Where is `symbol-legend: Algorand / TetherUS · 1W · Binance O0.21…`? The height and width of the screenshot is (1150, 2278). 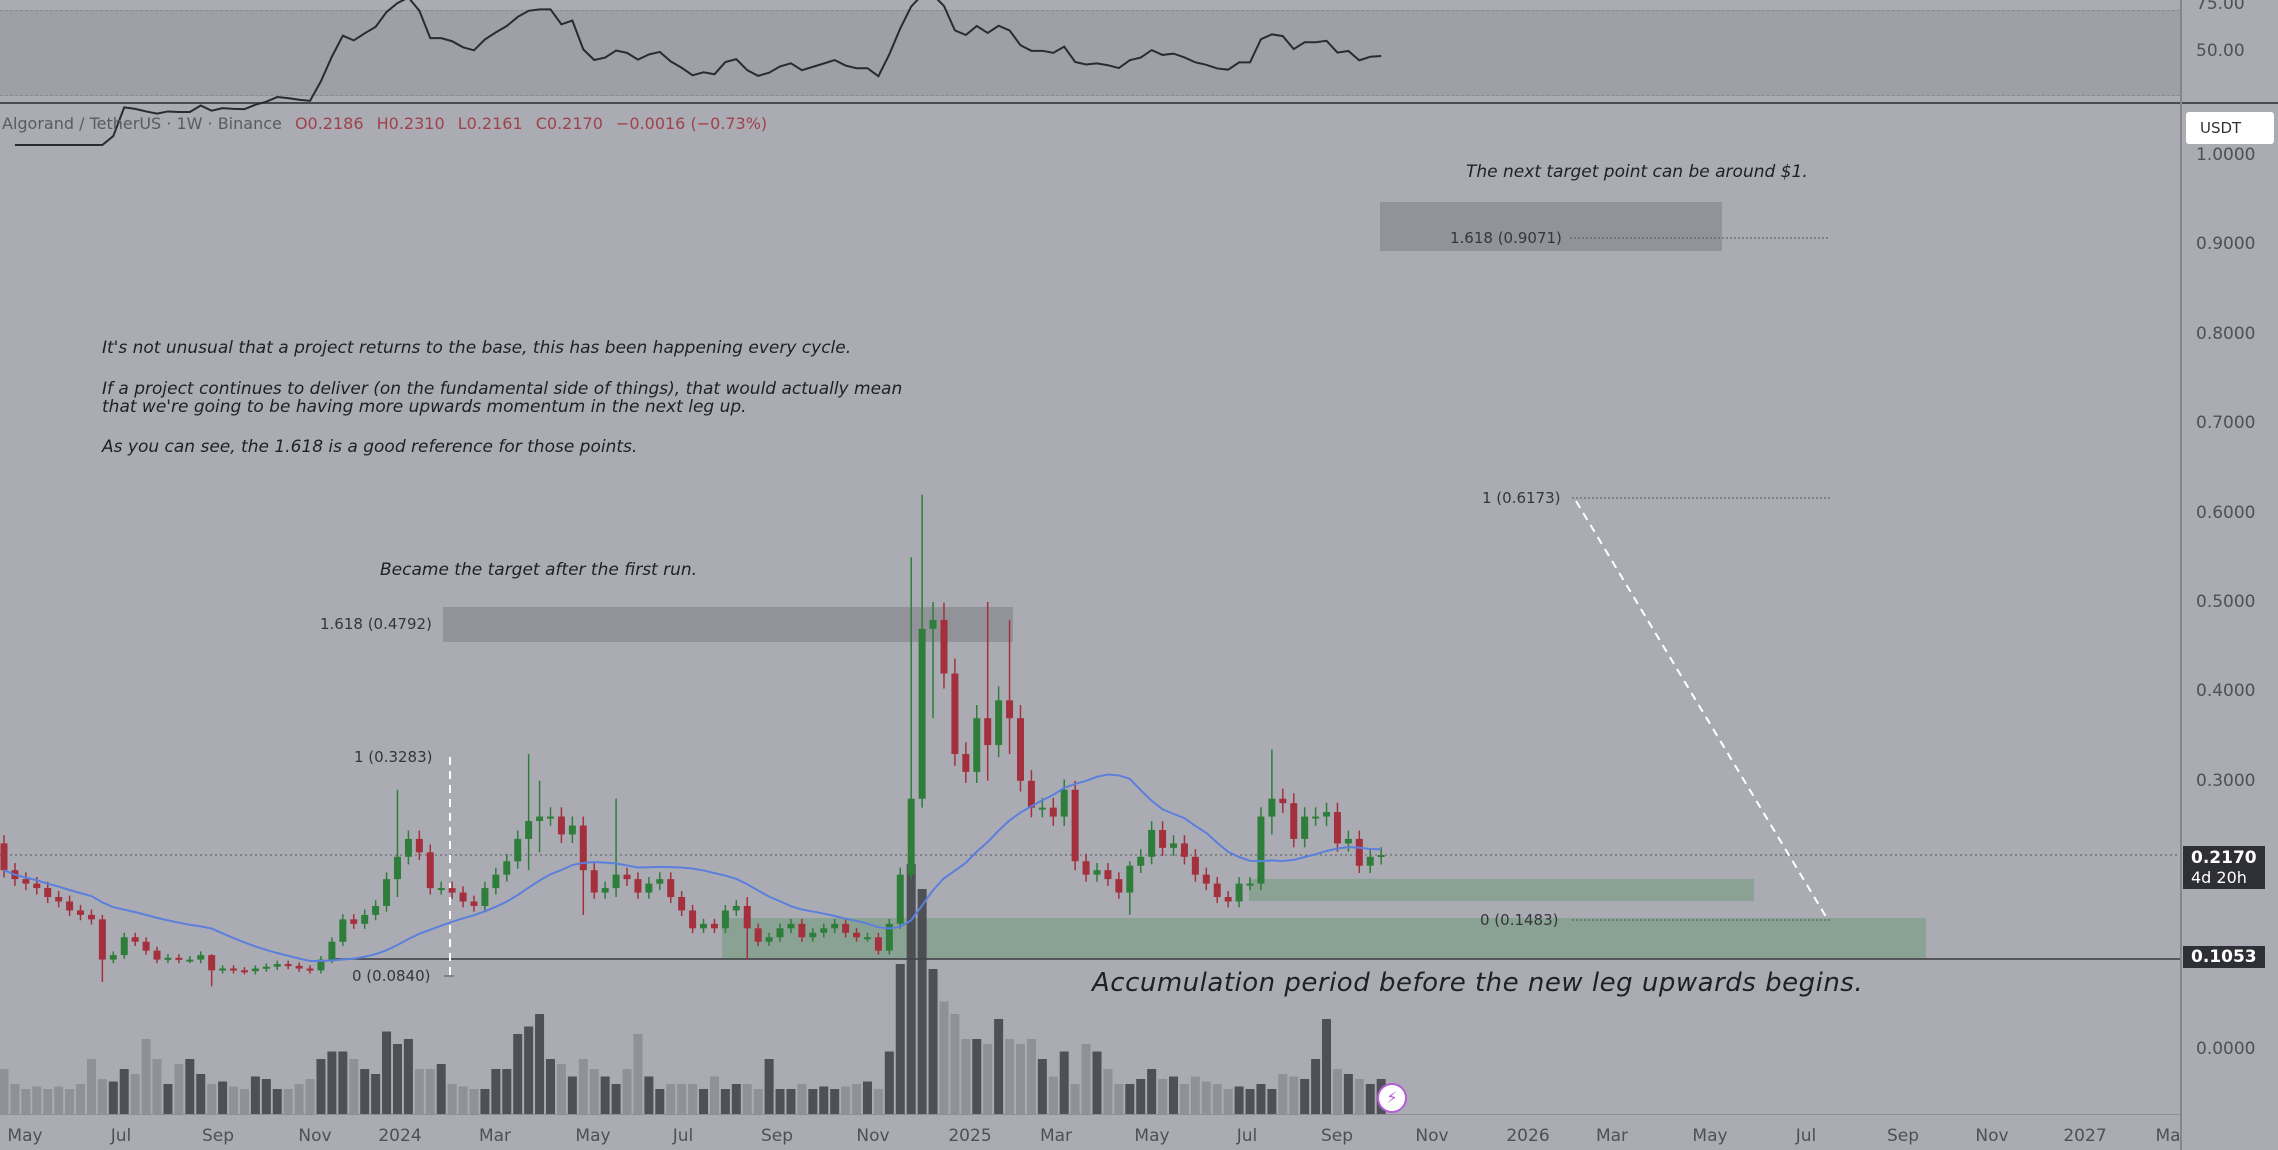
symbol-legend: Algorand / TetherUS · 1W · Binance O0.21… is located at coordinates (384, 123).